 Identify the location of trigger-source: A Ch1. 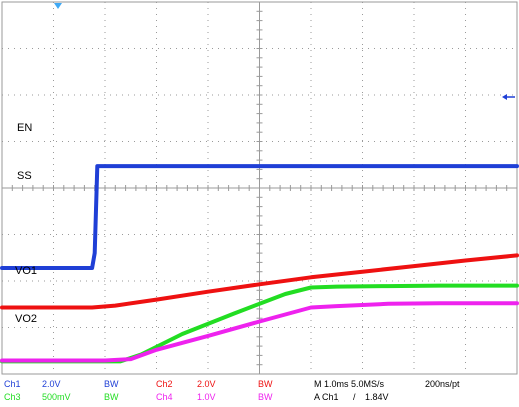
(326, 397).